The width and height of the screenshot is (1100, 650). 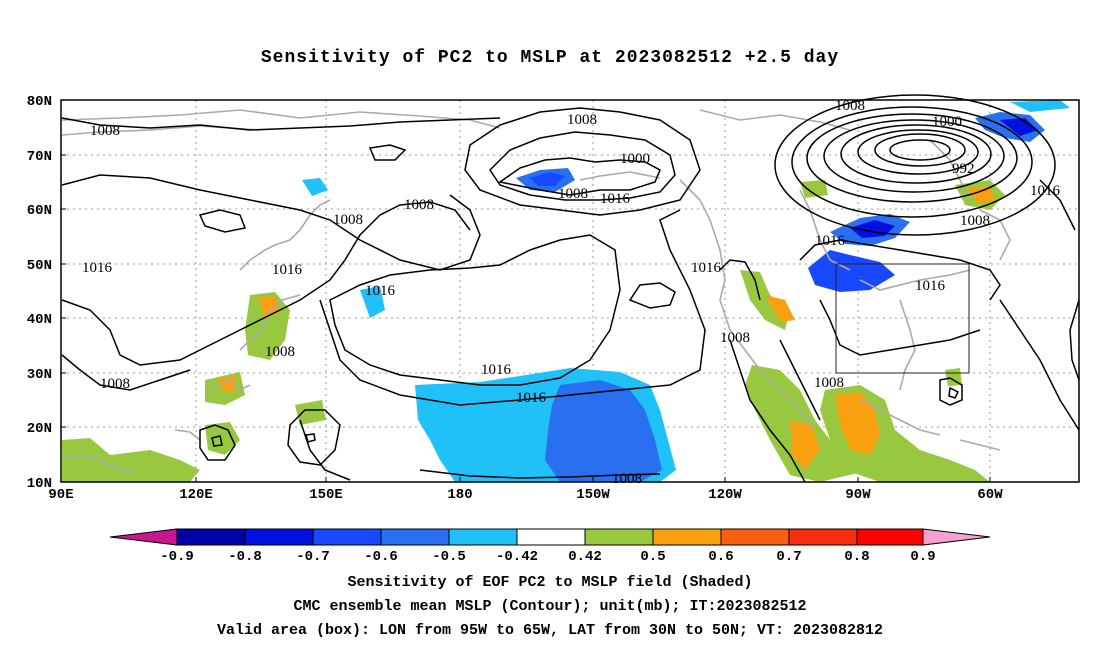 I want to click on lon-label: 150W, so click(x=593, y=495).